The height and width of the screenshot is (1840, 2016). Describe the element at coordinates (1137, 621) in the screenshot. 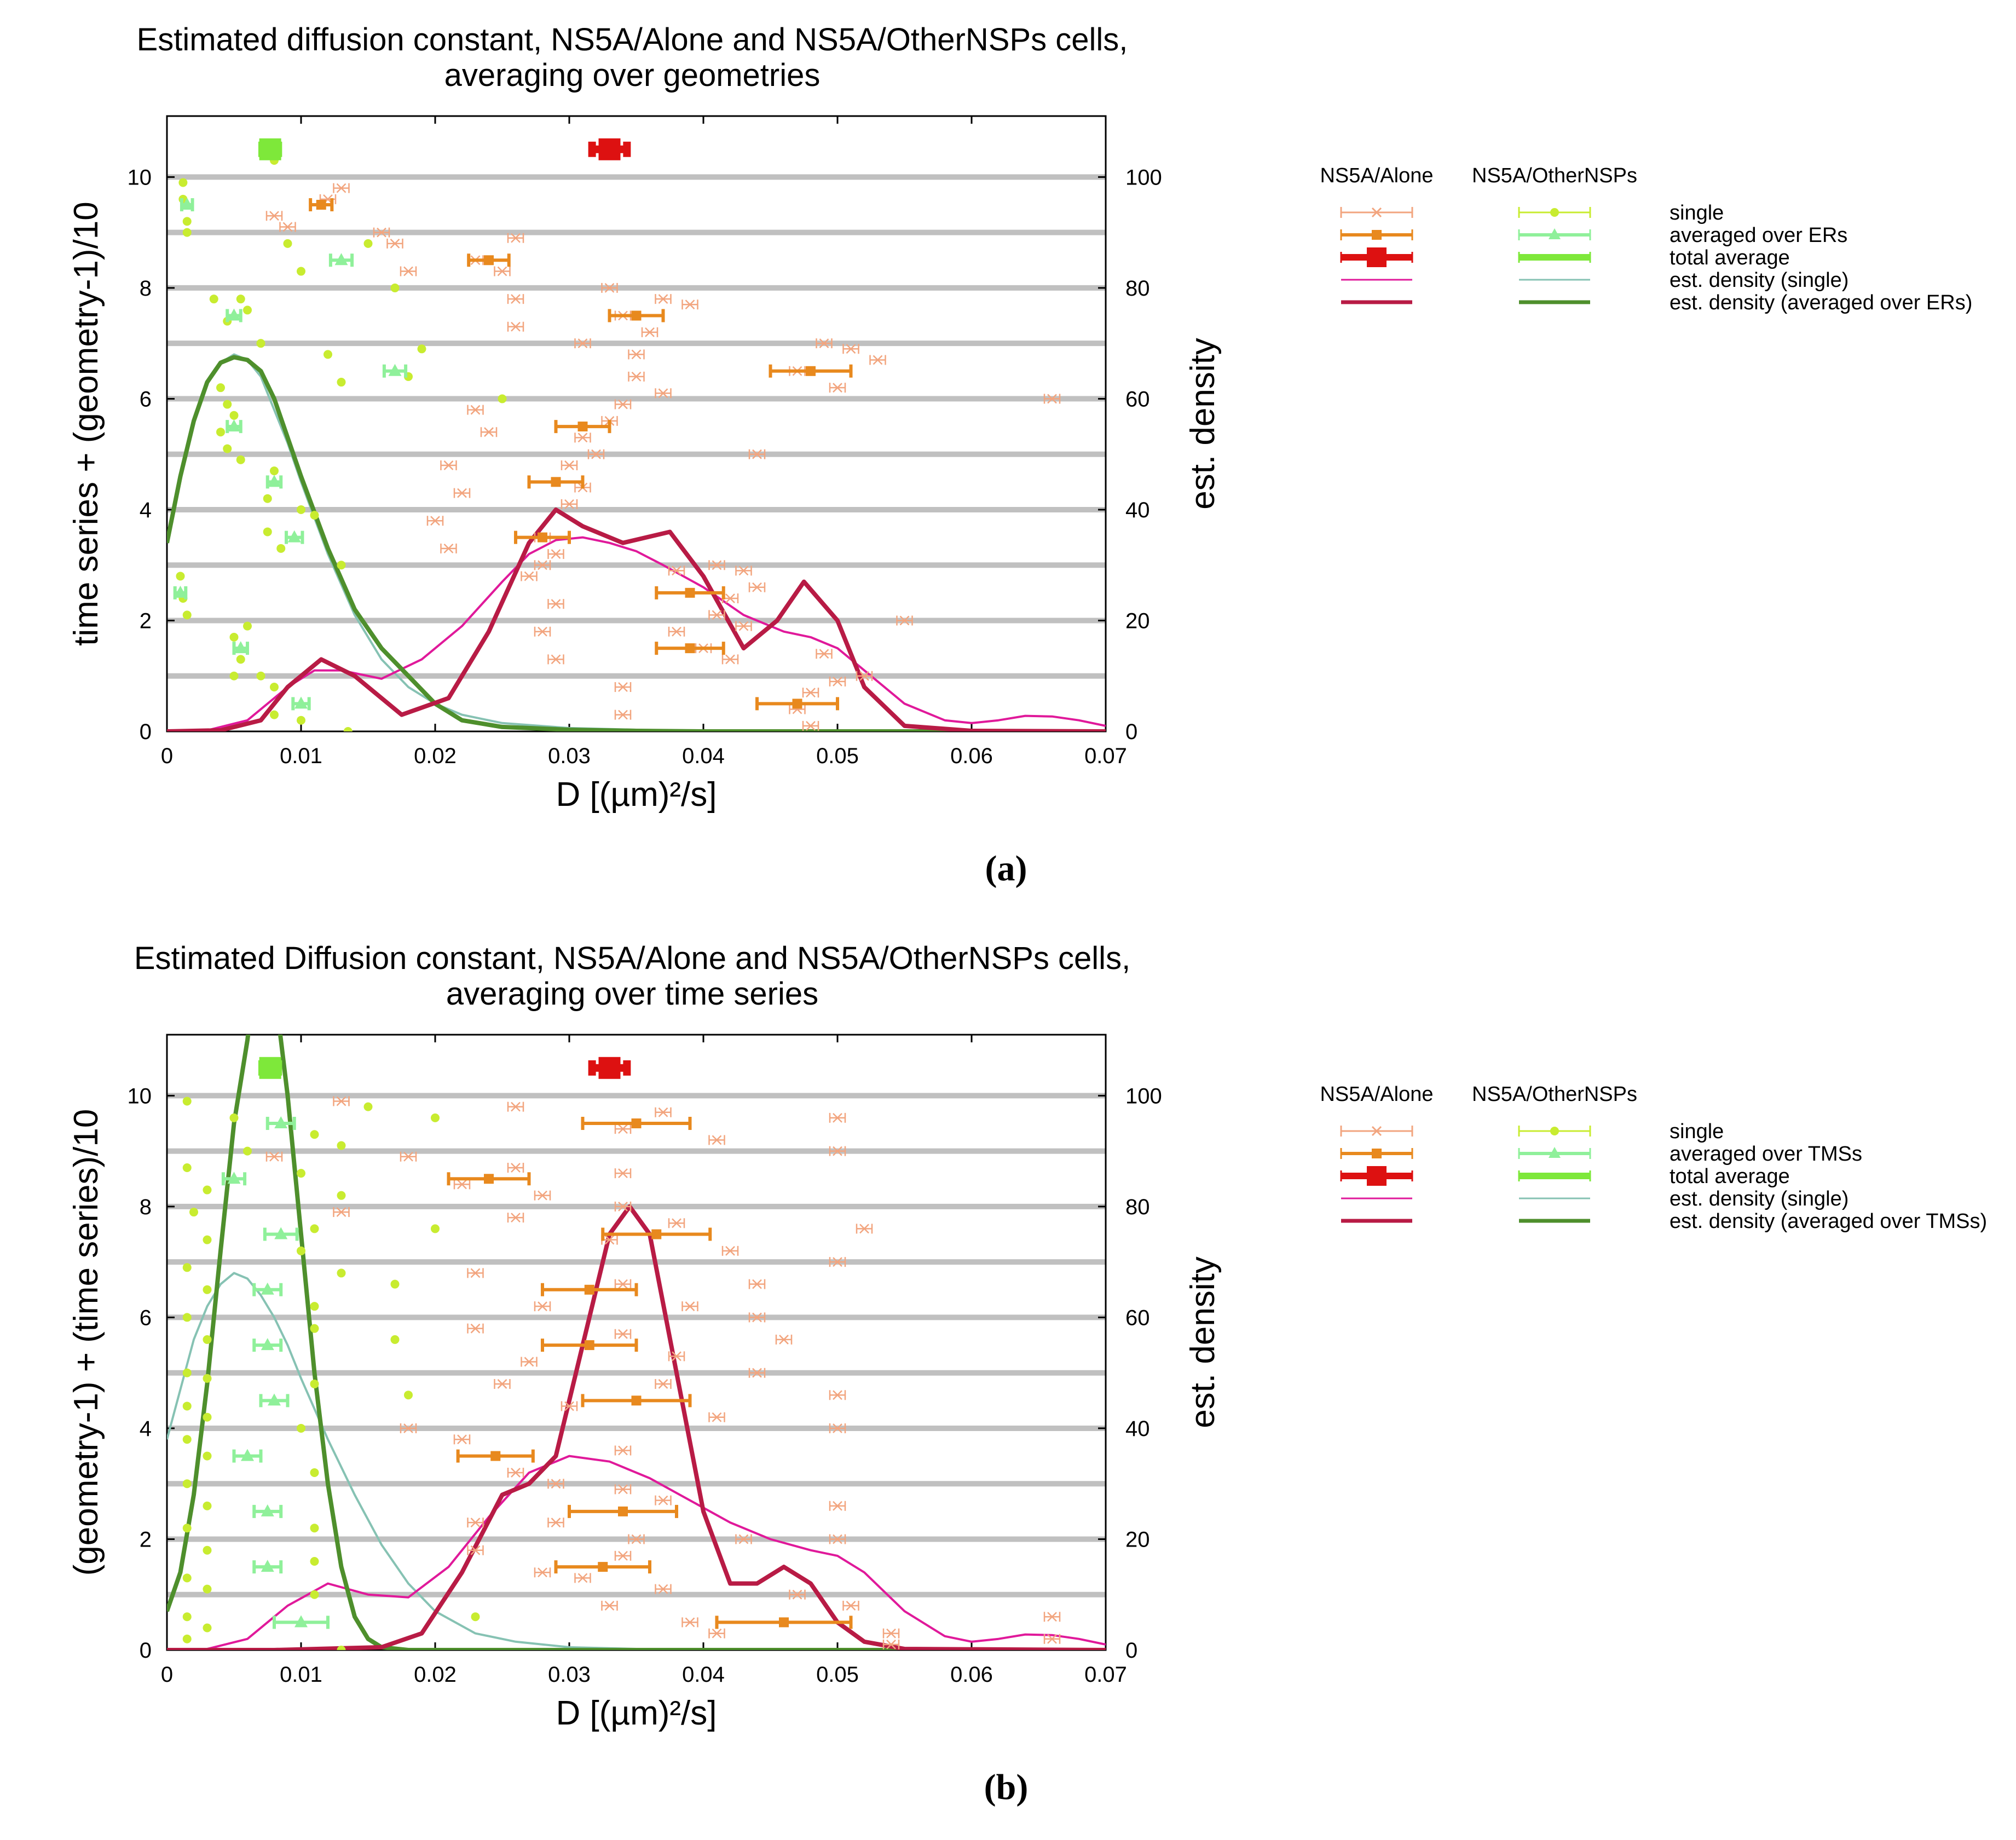

I see `y-tick-label-right: 20` at that location.